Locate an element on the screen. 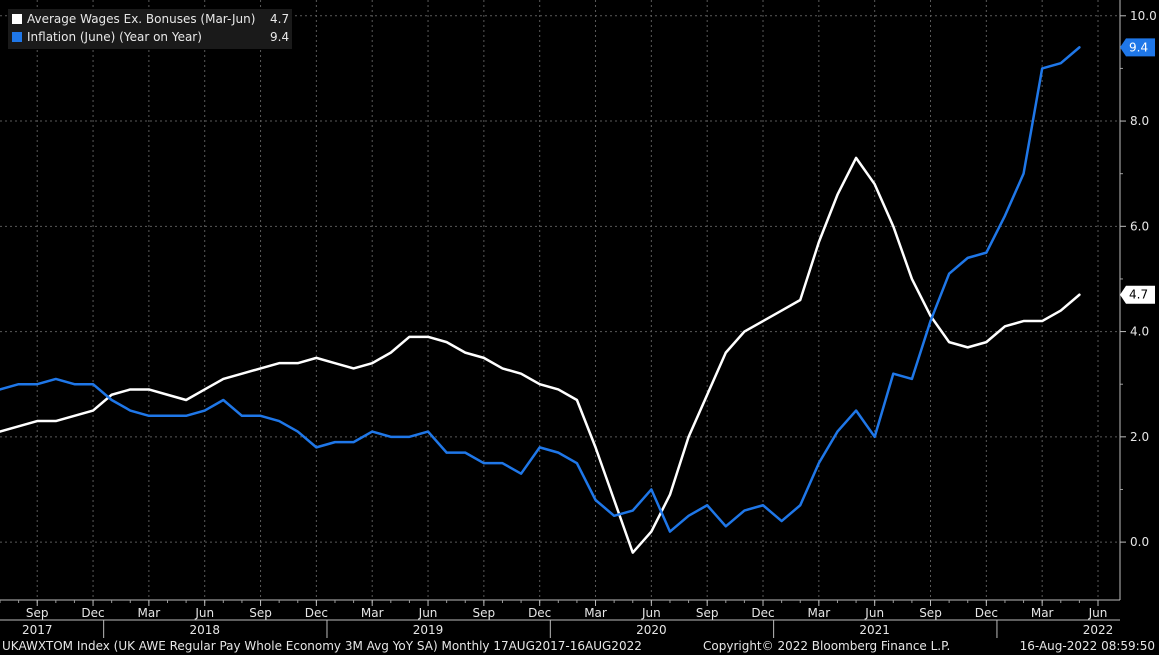  legend-item-wages: Average Wages Ex. Bonuses (Mar-Jun) 4.7 is located at coordinates (150, 20).